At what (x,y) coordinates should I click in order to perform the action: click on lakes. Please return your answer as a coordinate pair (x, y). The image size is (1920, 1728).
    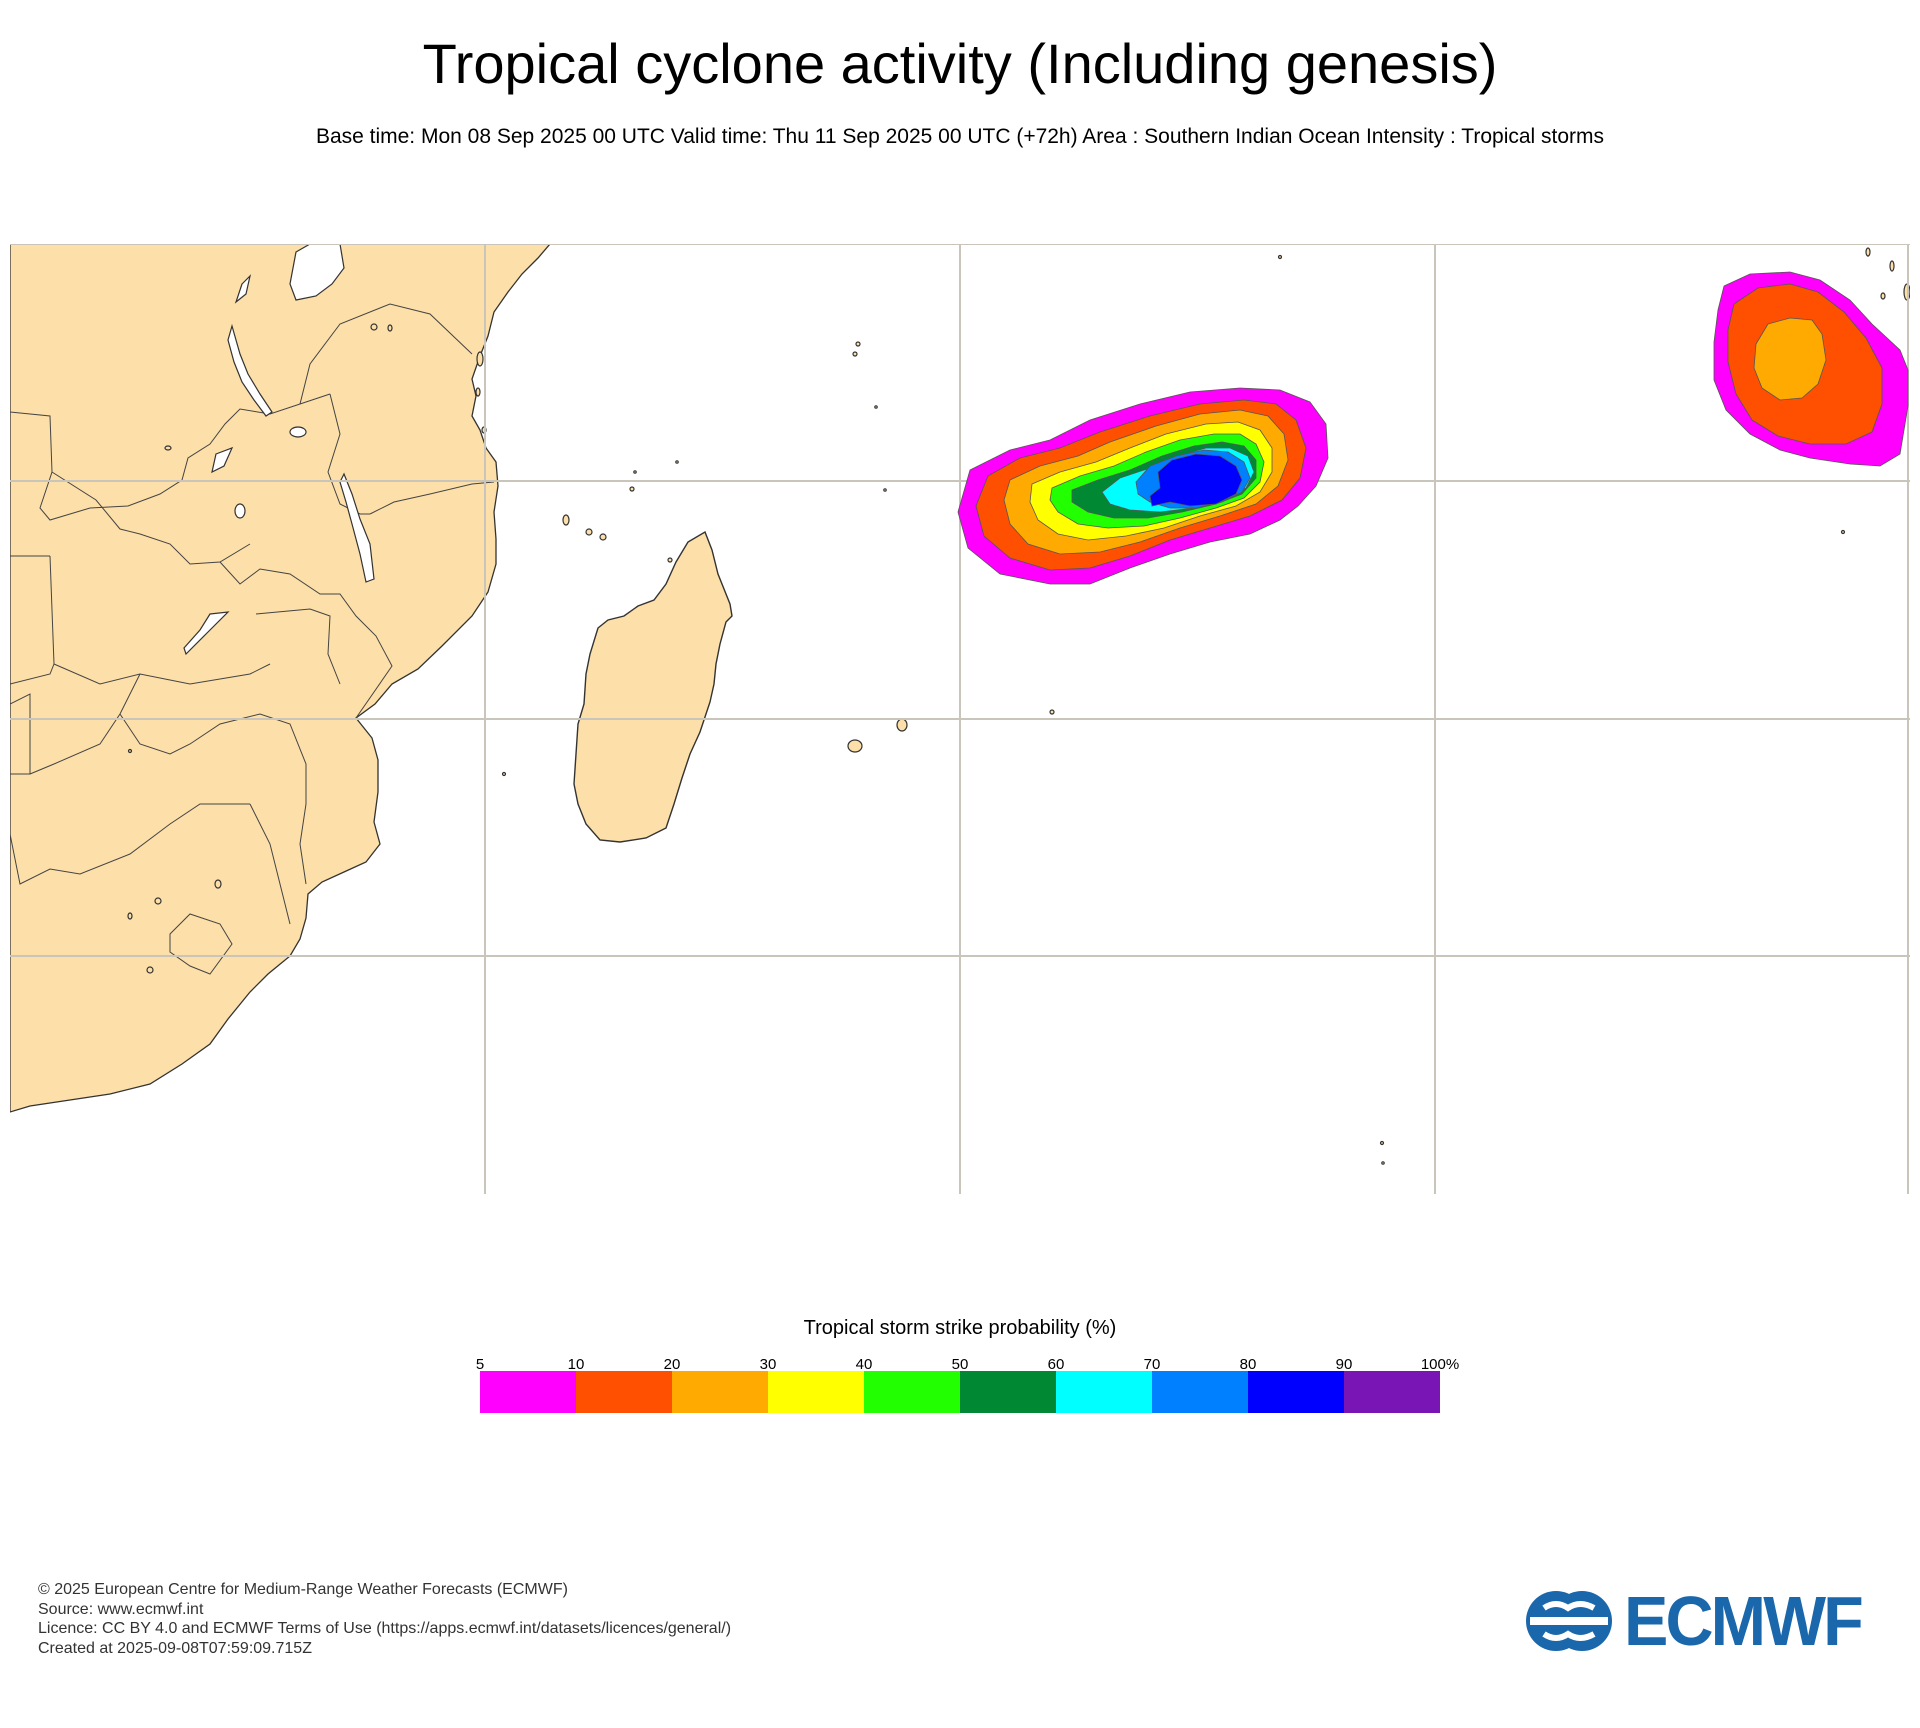
    Looking at the image, I should click on (279, 450).